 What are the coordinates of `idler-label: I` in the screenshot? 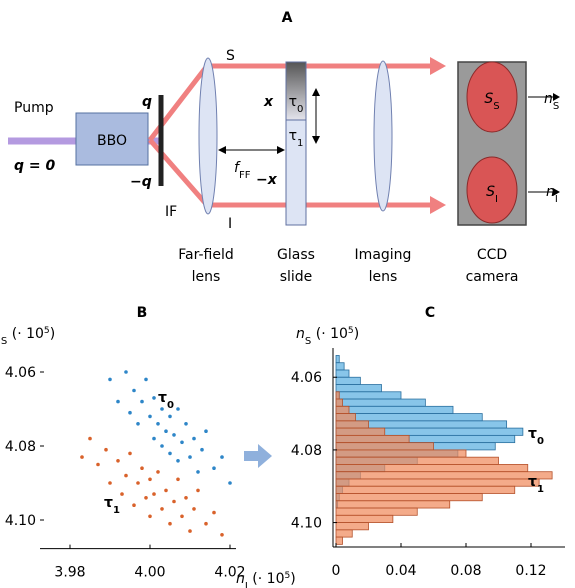 It's located at (230, 224).